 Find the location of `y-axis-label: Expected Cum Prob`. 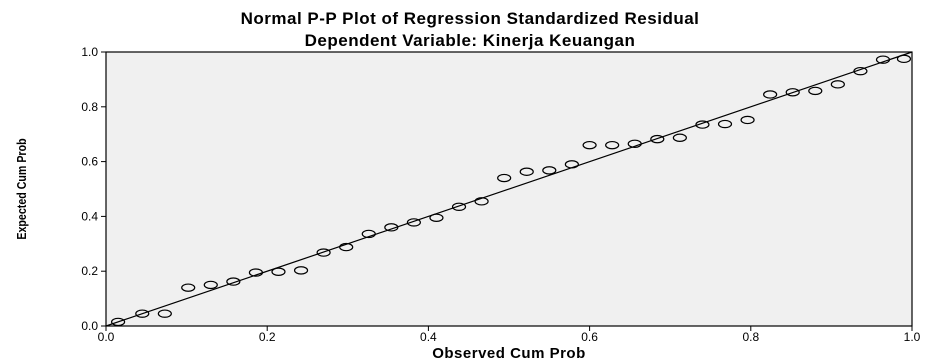

y-axis-label: Expected Cum Prob is located at coordinates (21, 188).